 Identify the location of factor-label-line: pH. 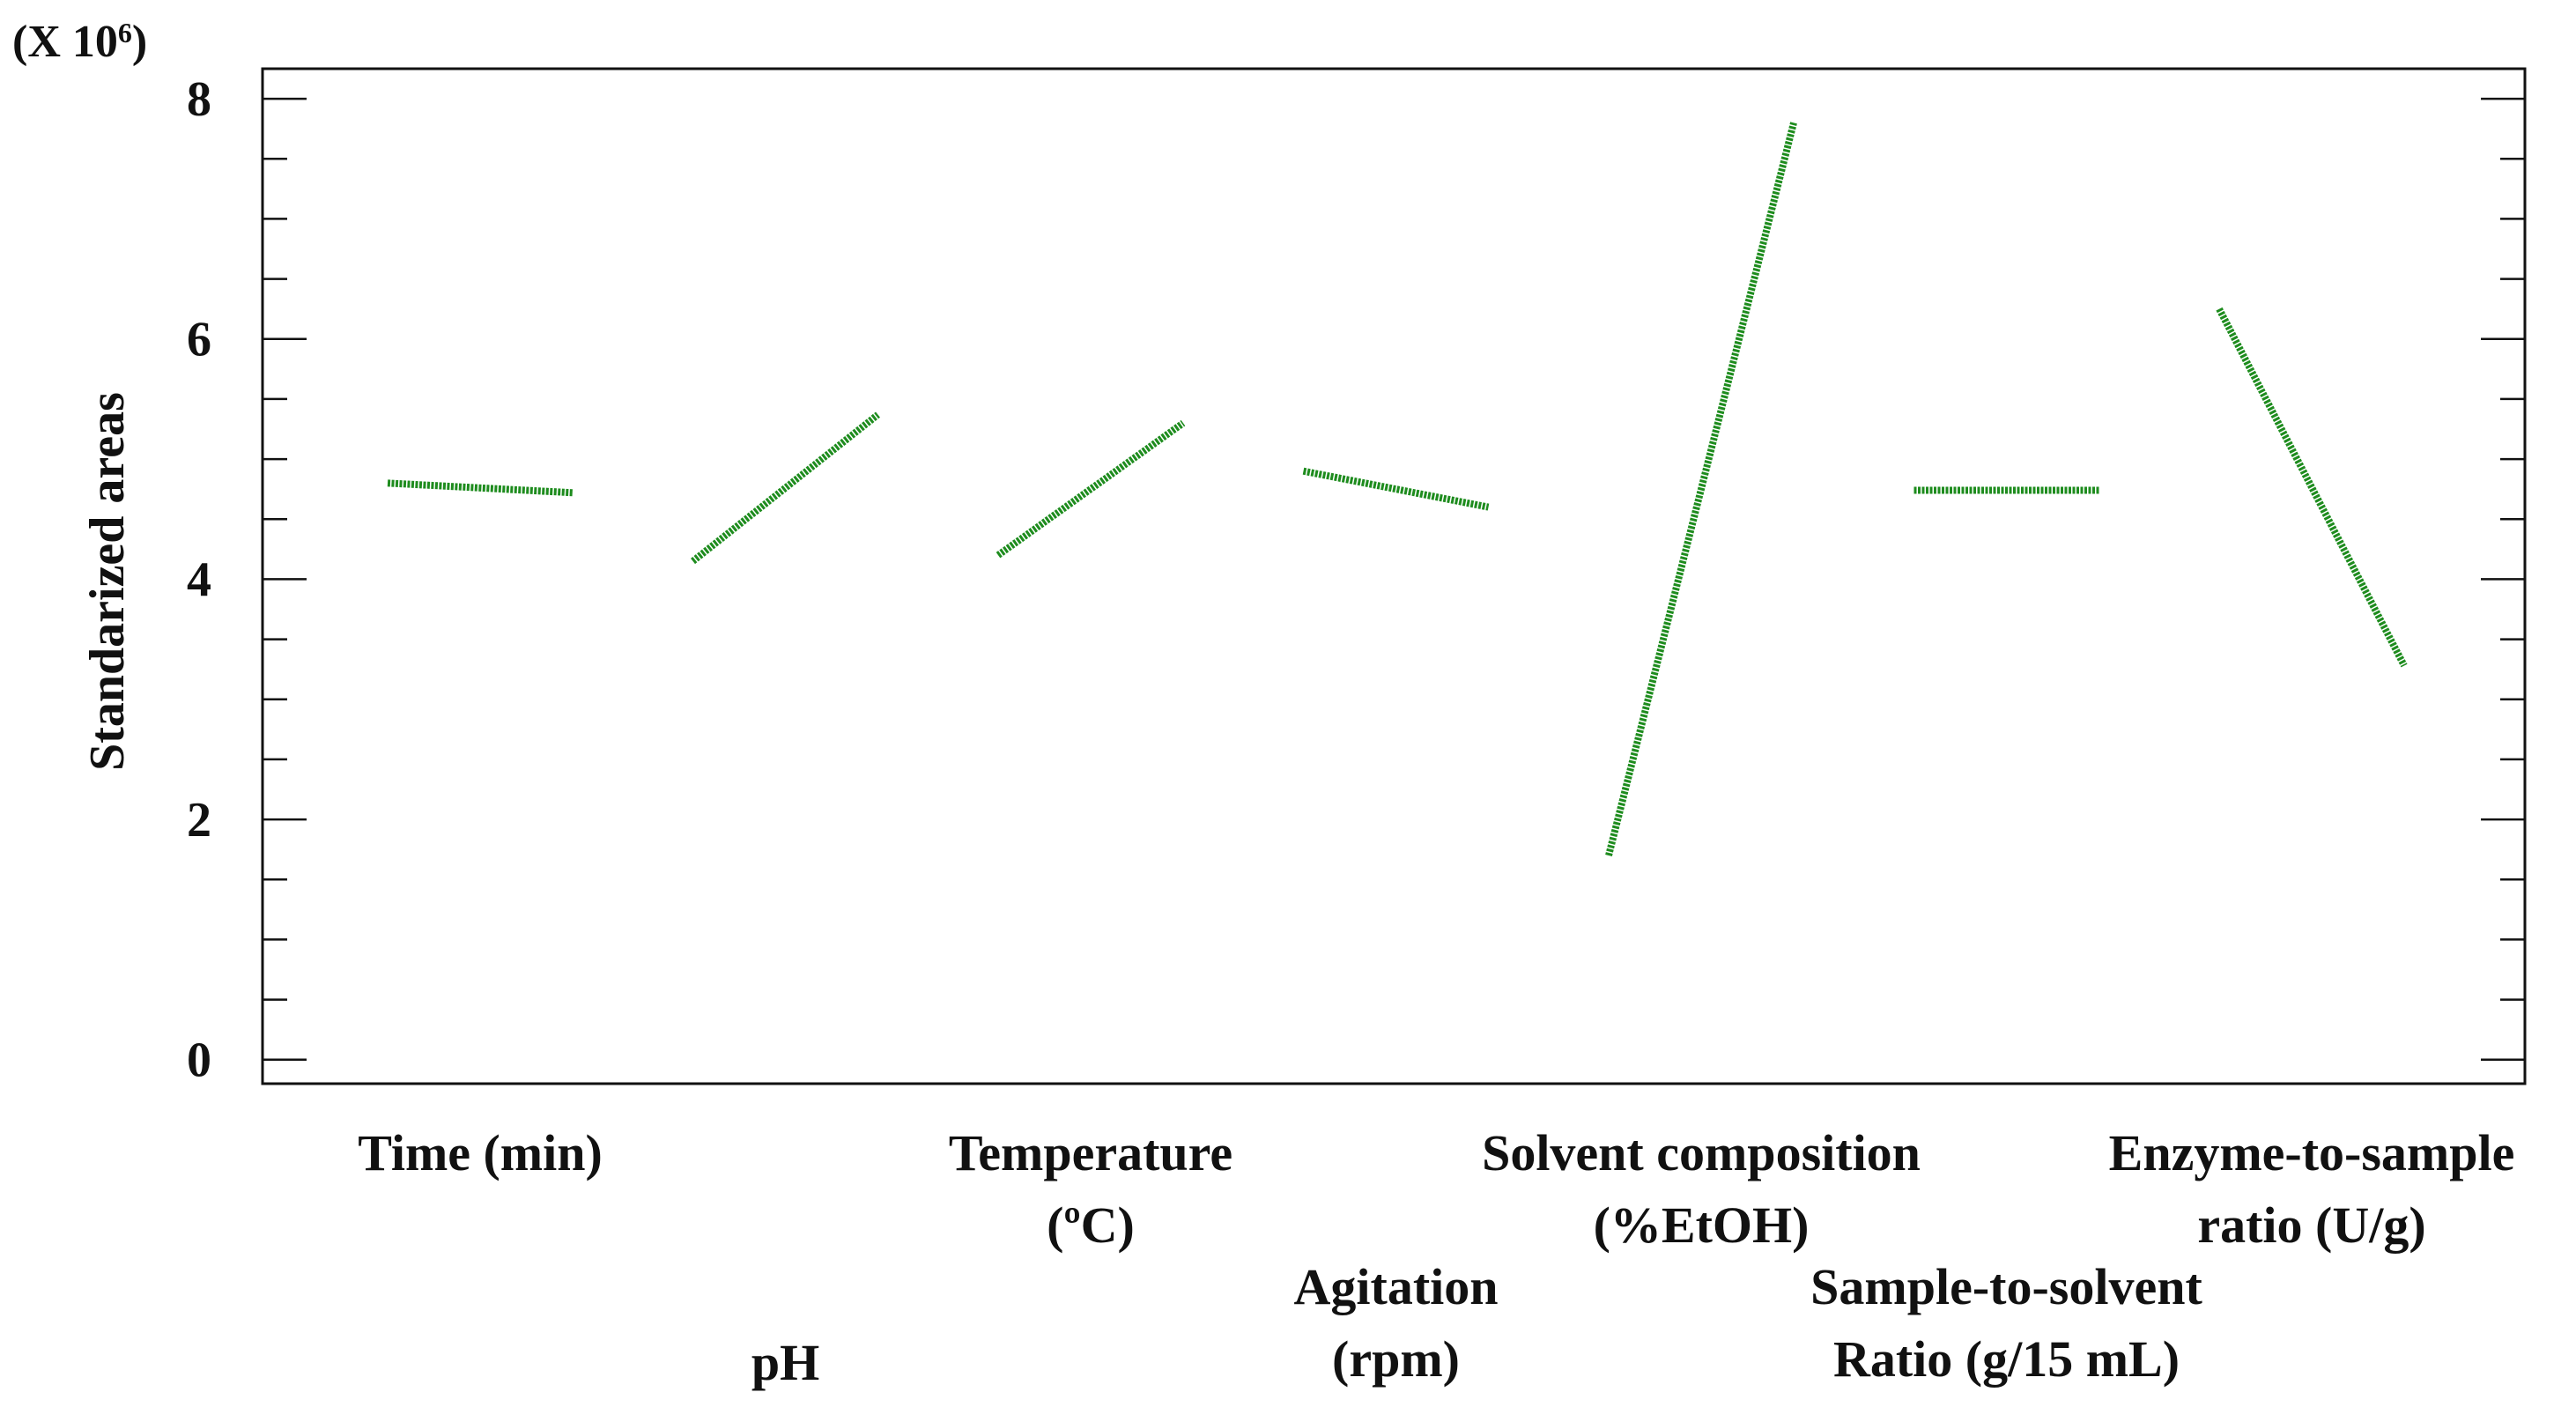
(785, 1362).